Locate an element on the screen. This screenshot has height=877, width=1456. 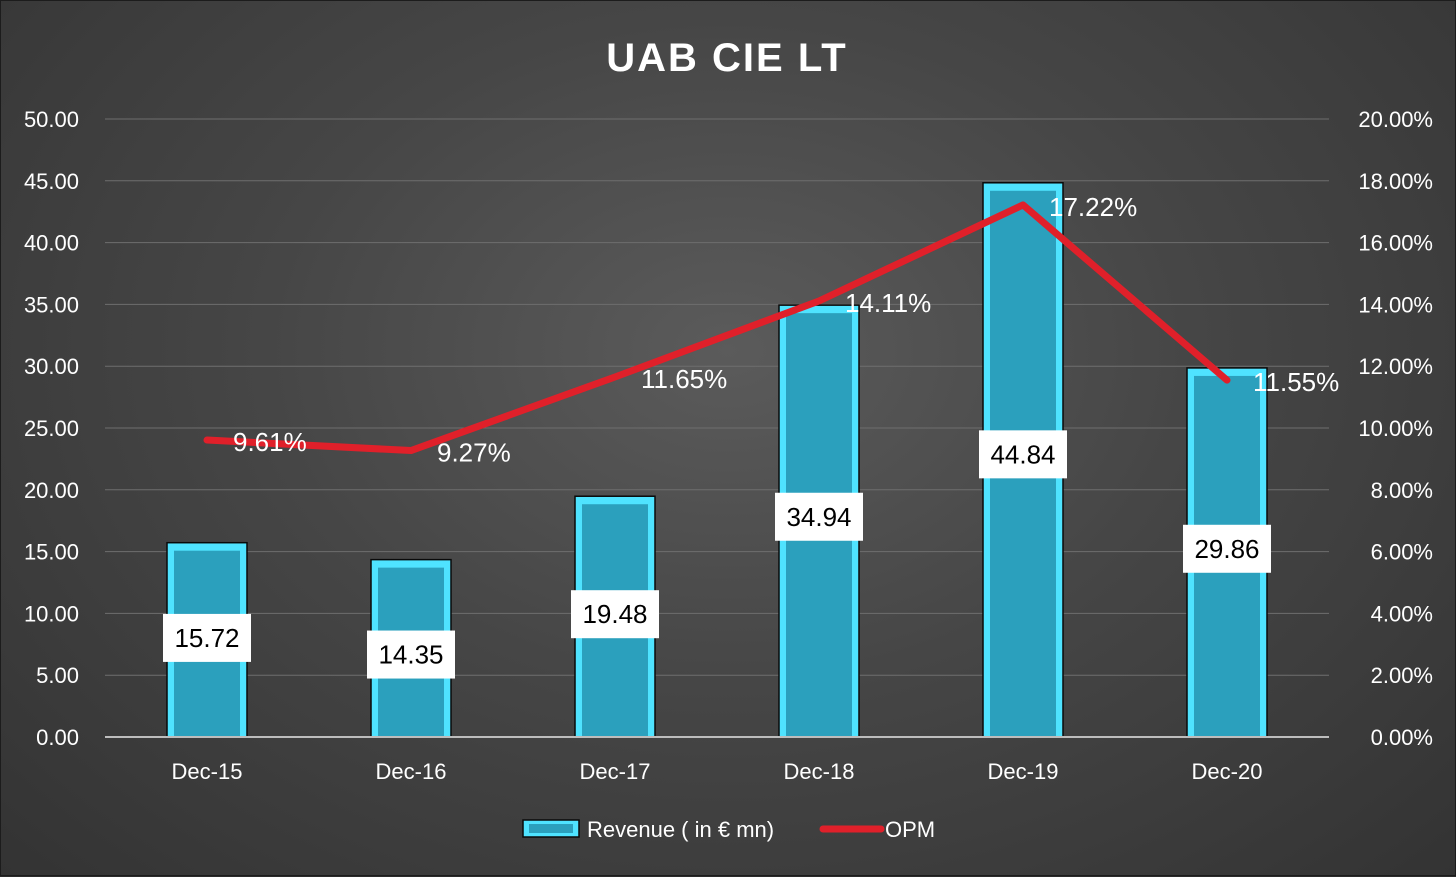
legend-swatch-revenue-face is located at coordinates (551, 828).